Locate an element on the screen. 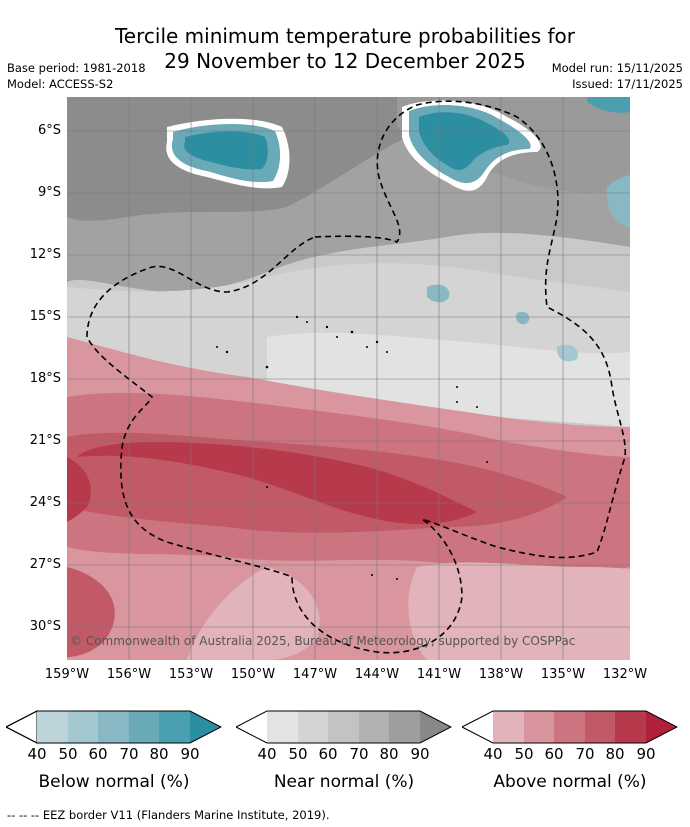  colorbar-above-title: Above normal (%) is located at coordinates (570, 782).